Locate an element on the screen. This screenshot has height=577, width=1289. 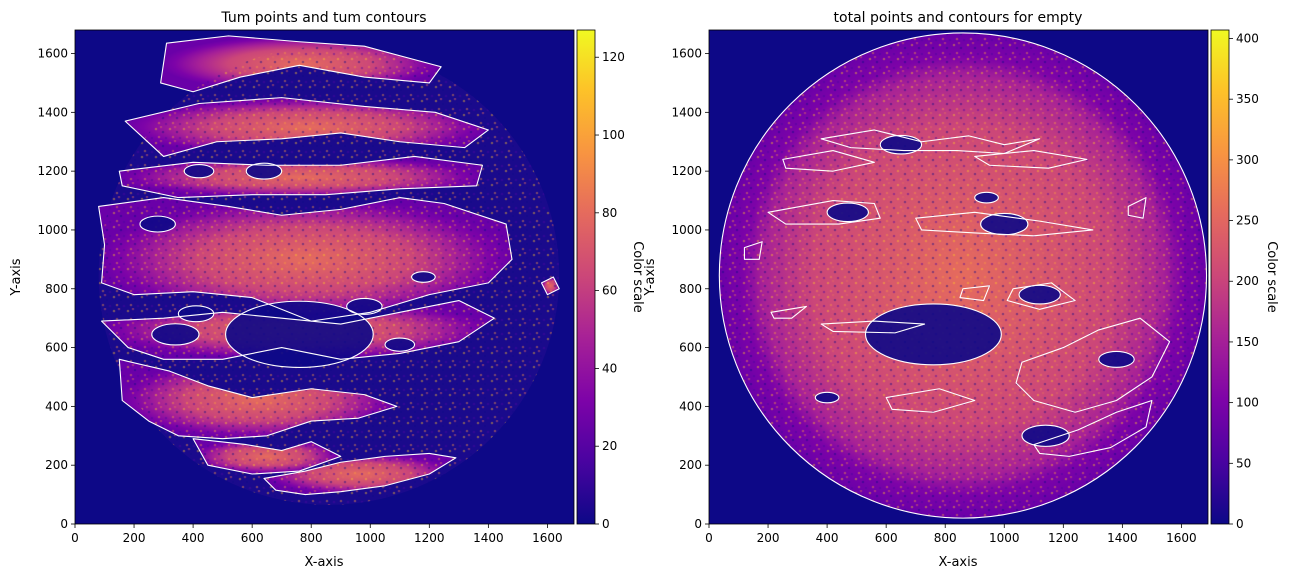
colorbar-tick-label: 50 is located at coordinates (1243, 463).